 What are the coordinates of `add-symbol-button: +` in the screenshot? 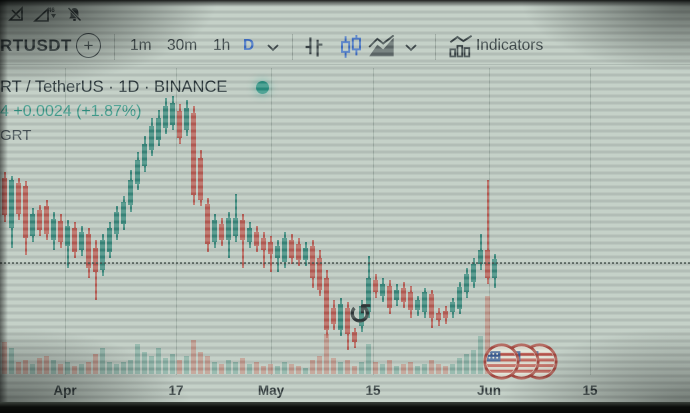 It's located at (88, 45).